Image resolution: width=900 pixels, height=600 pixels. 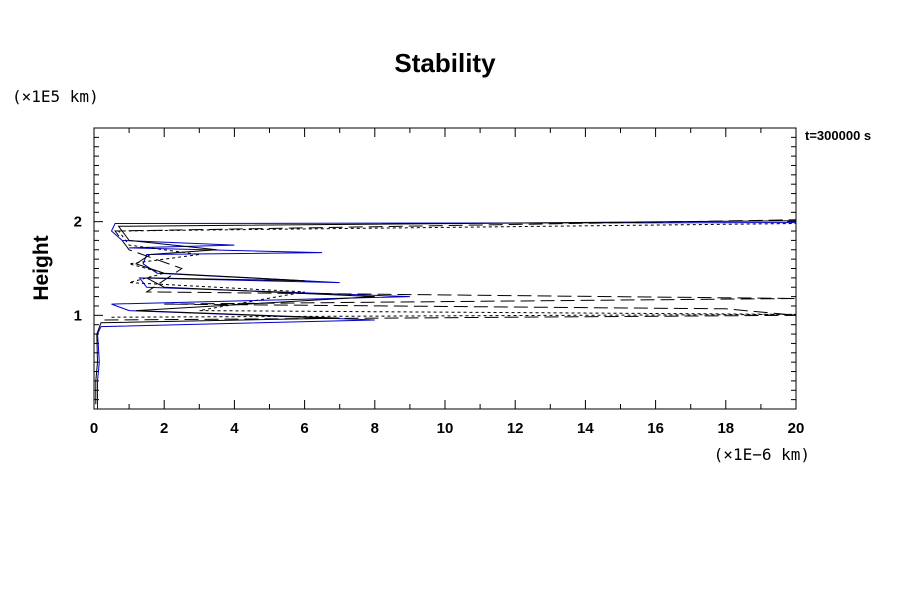 I want to click on x-tick-label: 6, so click(x=304, y=428).